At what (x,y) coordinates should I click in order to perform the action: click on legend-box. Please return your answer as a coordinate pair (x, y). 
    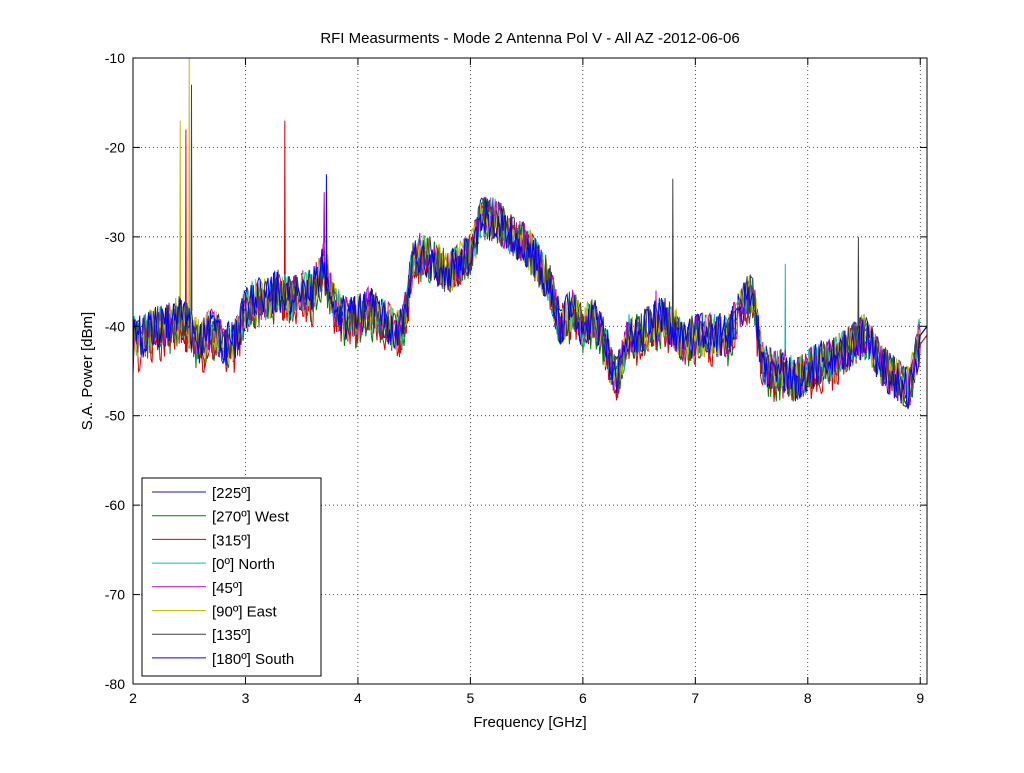
    Looking at the image, I should click on (231, 577).